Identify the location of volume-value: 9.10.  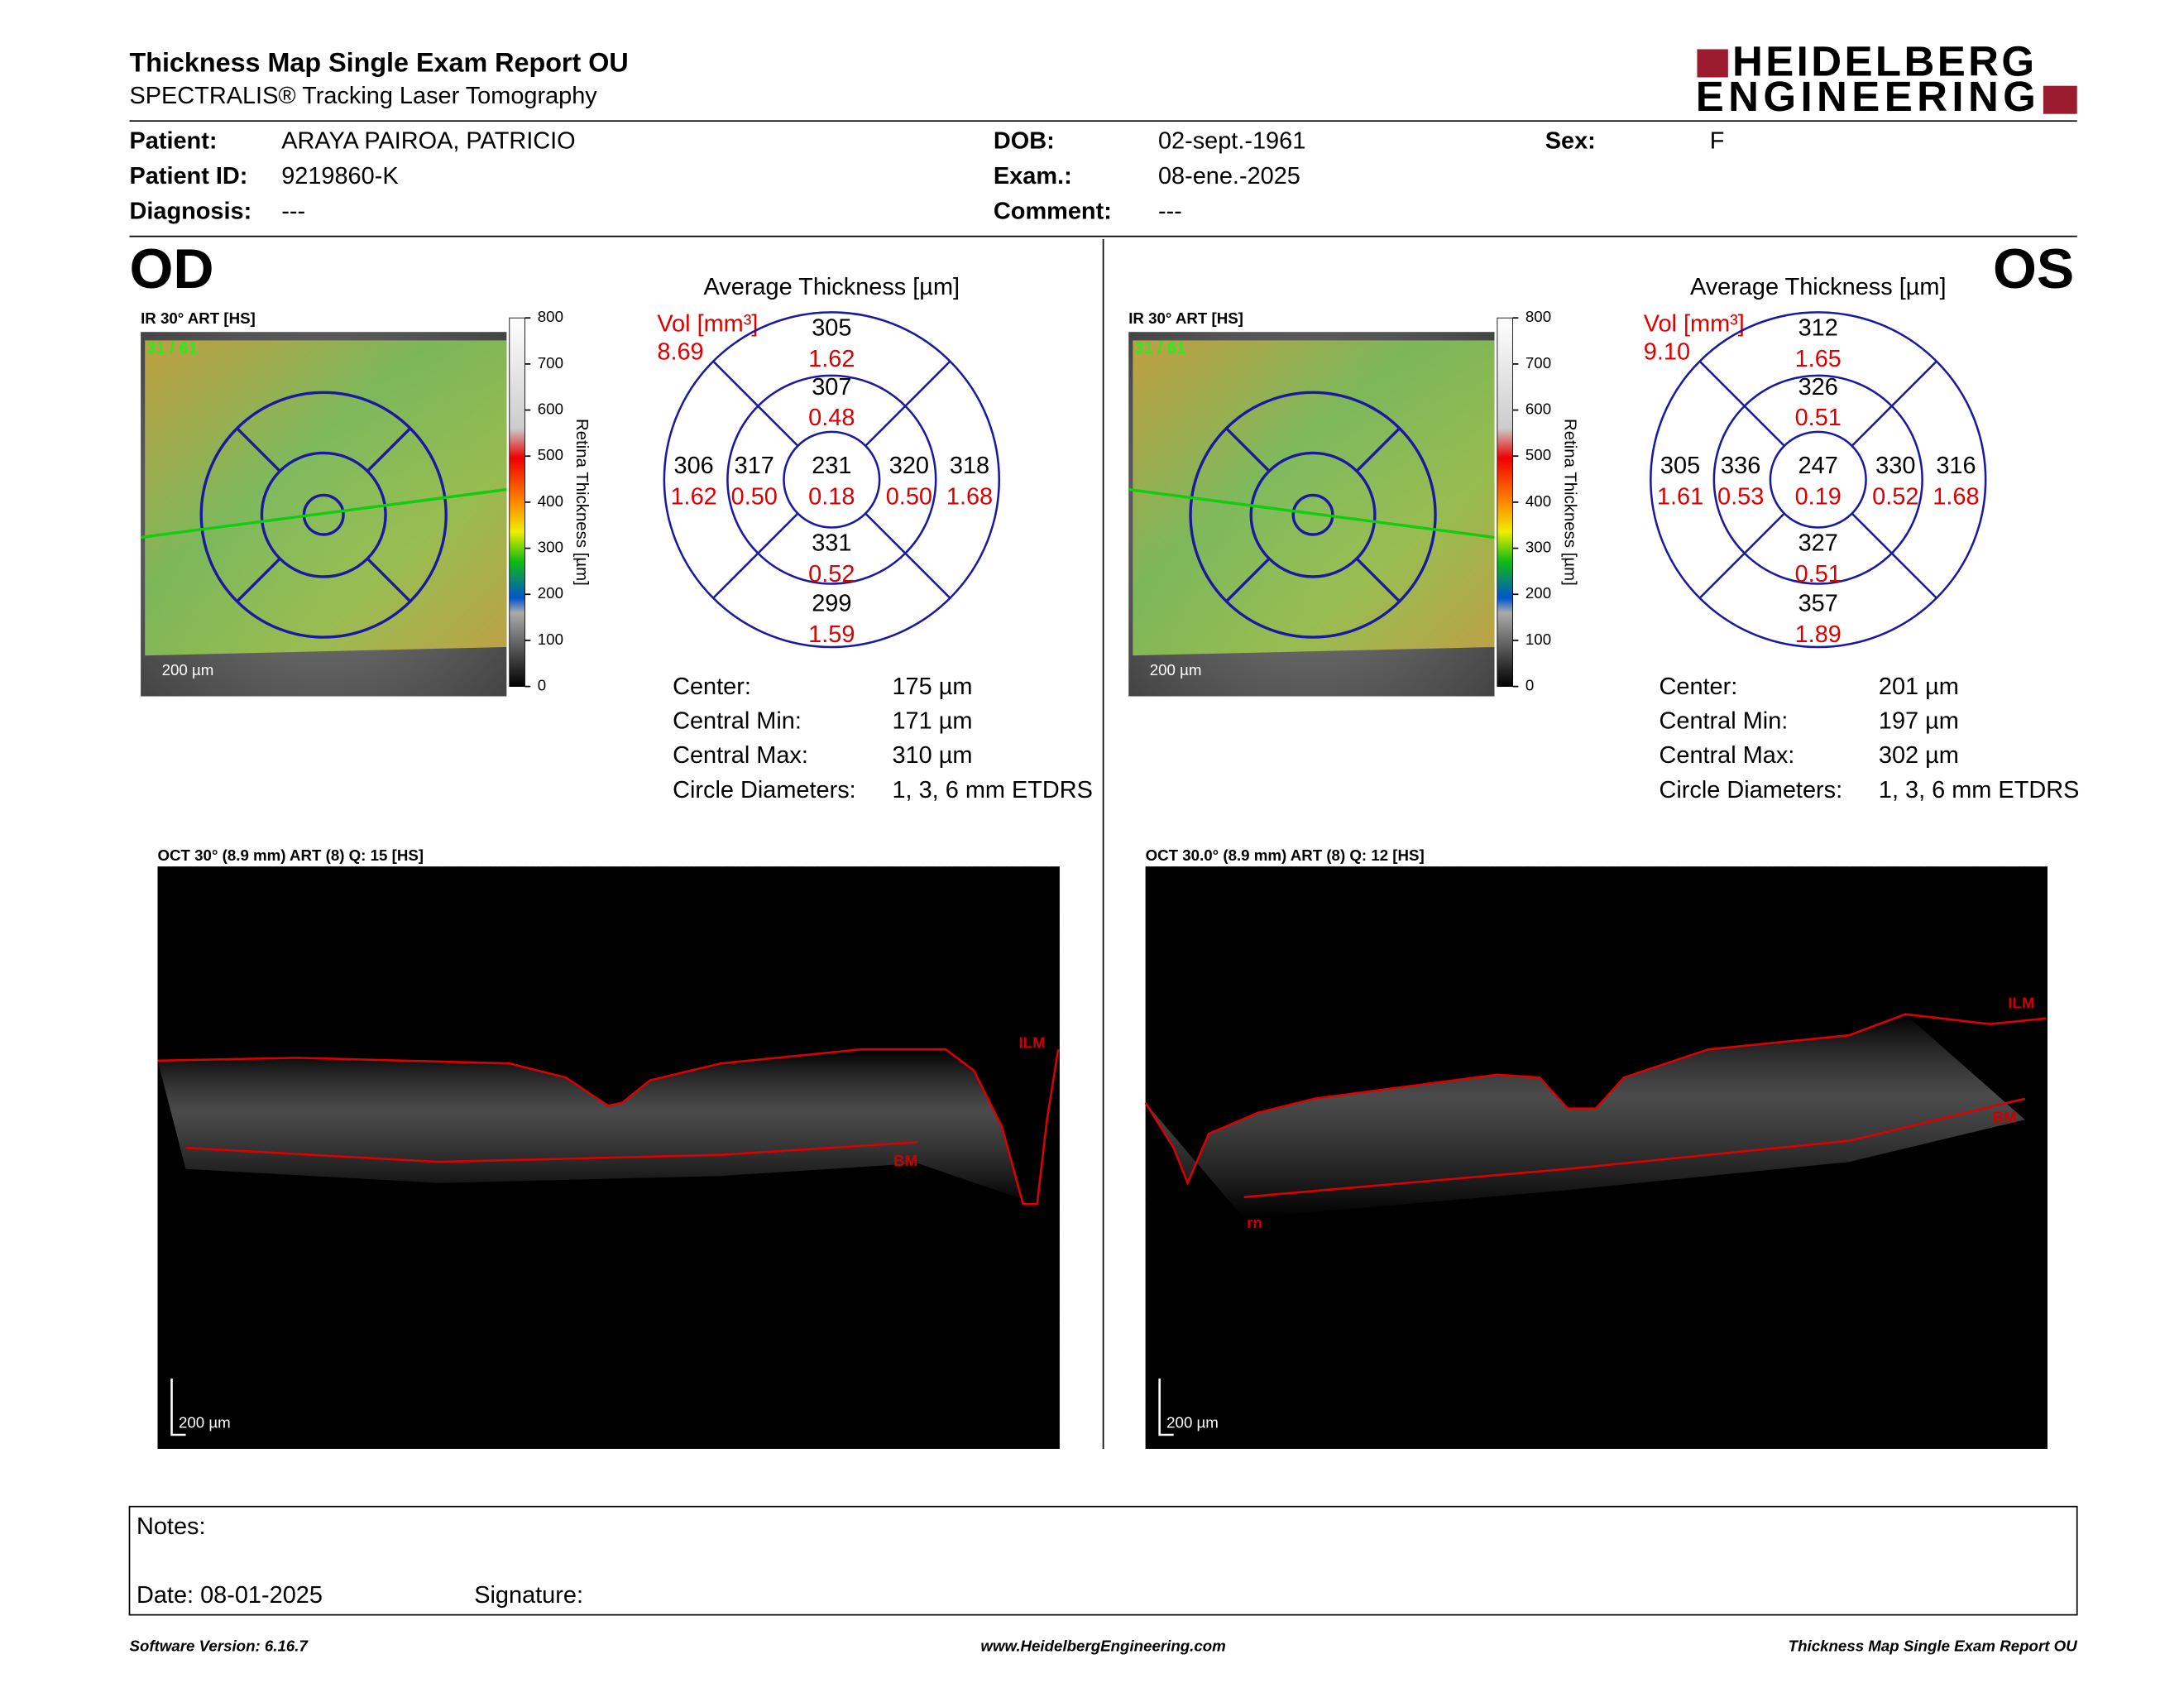
(1667, 351).